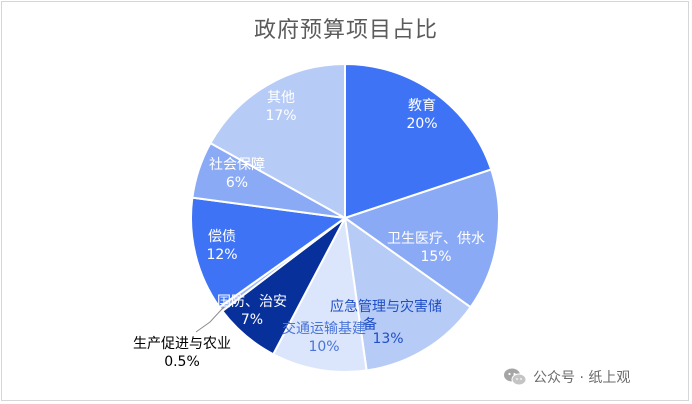 This screenshot has width=692, height=404. I want to click on watermark: 公众号 · 纸上观, so click(566, 377).